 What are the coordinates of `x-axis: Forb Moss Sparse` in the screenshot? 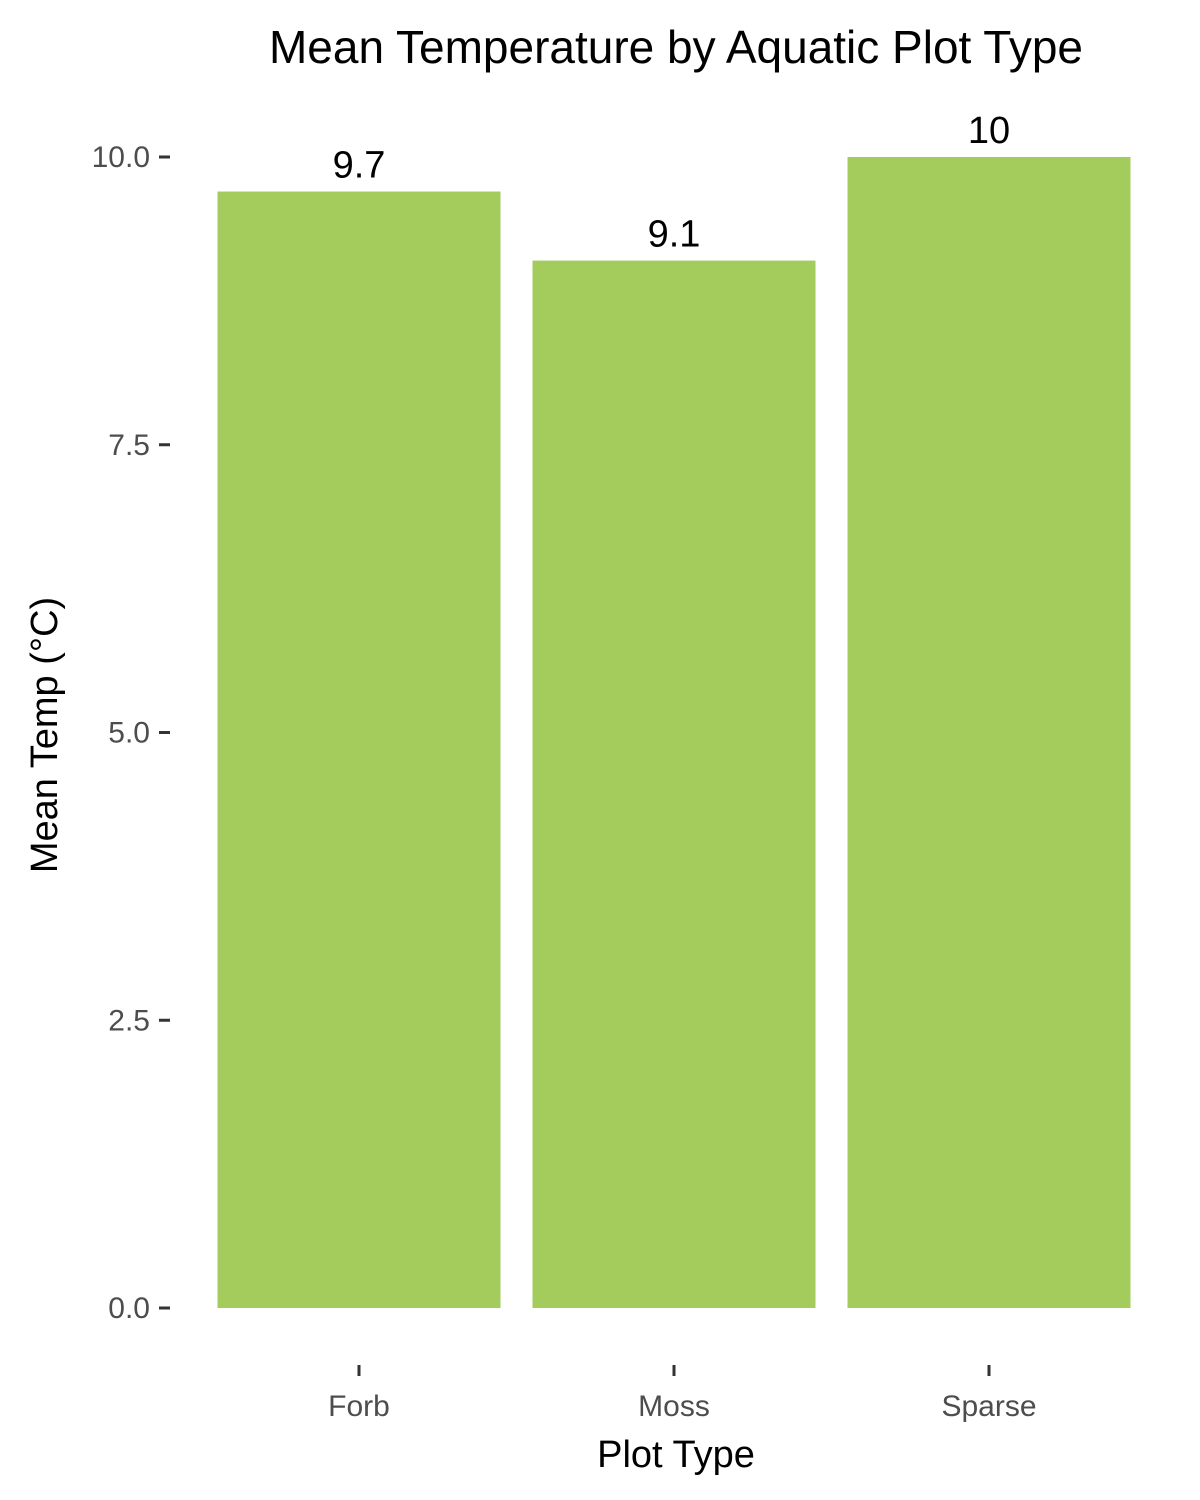 It's located at (682, 1394).